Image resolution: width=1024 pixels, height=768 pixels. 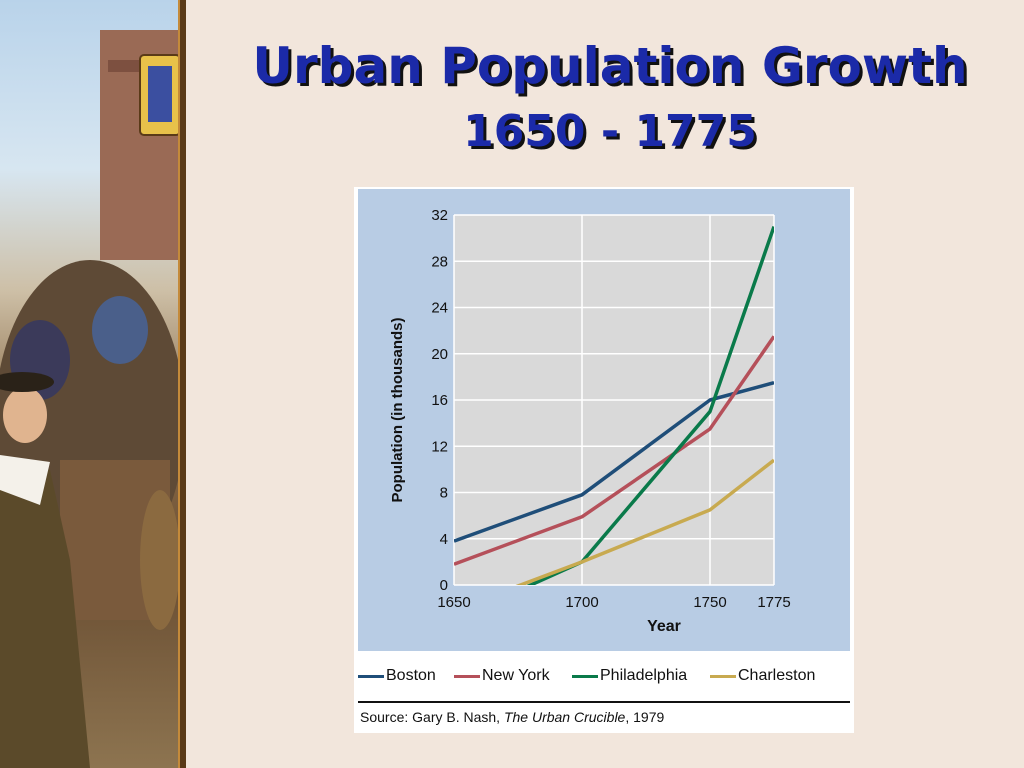 What do you see at coordinates (453, 602) in the screenshot?
I see `x-tick-label: 1650` at bounding box center [453, 602].